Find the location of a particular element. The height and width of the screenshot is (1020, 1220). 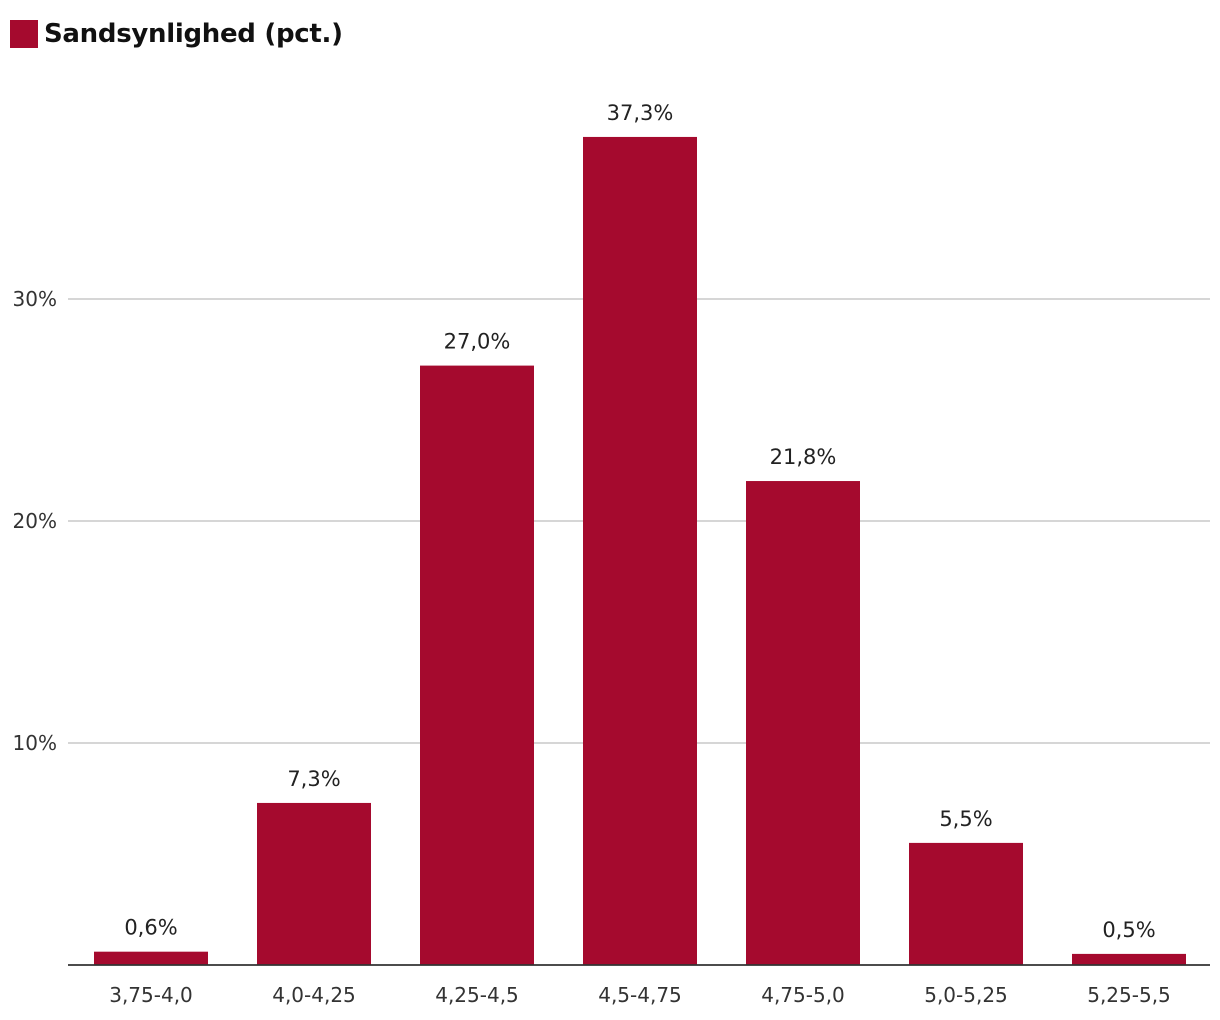

y-tick-label: 30% is located at coordinates (35, 299).